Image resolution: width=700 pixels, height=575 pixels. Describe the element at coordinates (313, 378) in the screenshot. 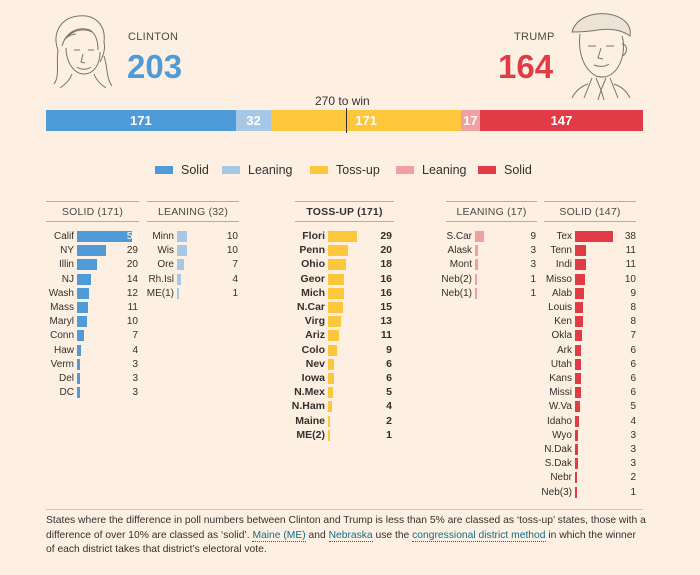

I see `state-label: Iowa` at that location.